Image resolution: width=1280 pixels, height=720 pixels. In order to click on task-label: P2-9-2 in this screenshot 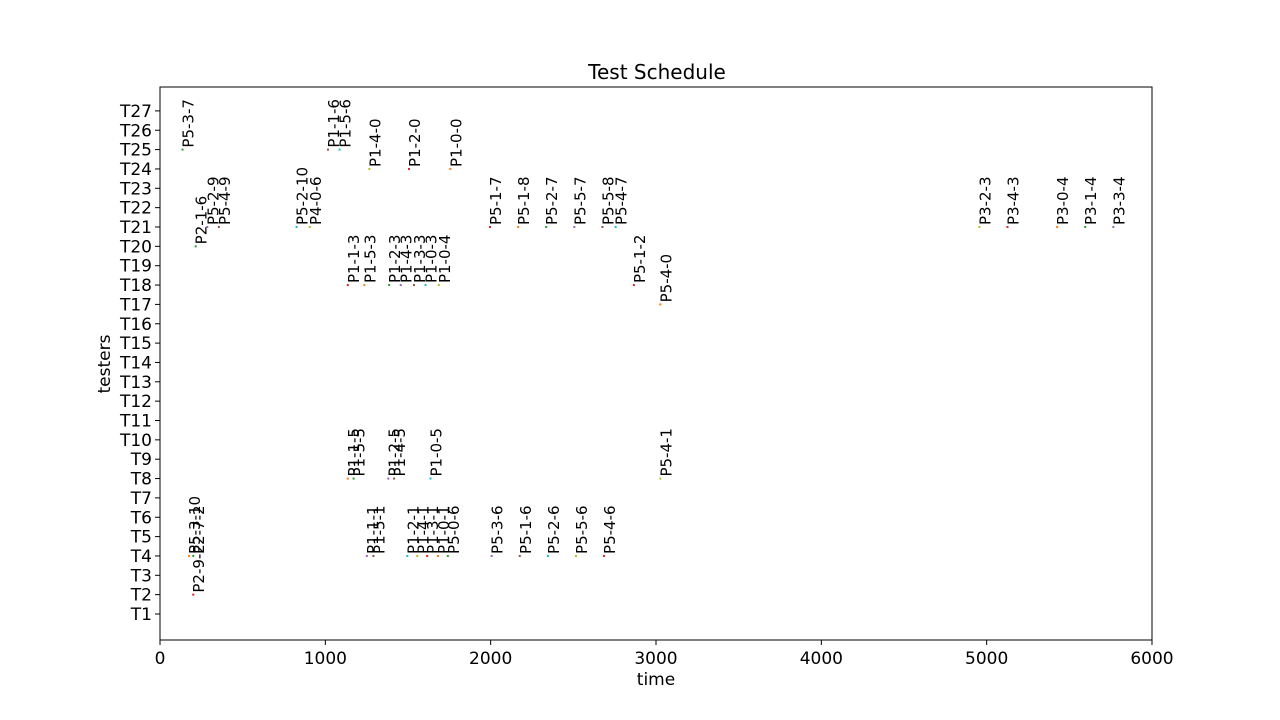, I will do `click(199, 568)`.